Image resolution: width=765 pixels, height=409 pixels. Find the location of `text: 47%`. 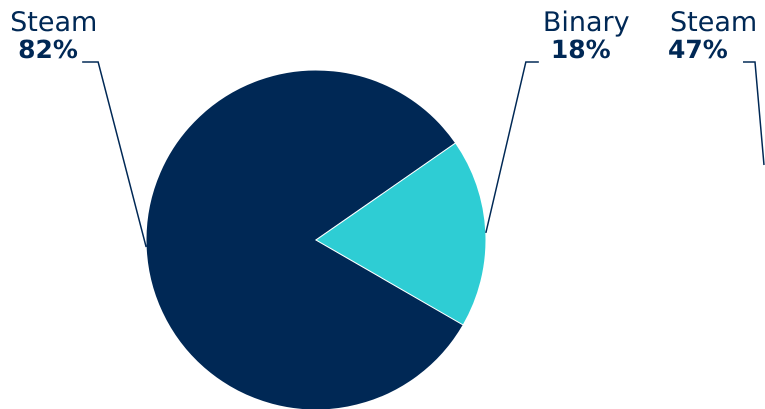

text: 47% is located at coordinates (698, 49).